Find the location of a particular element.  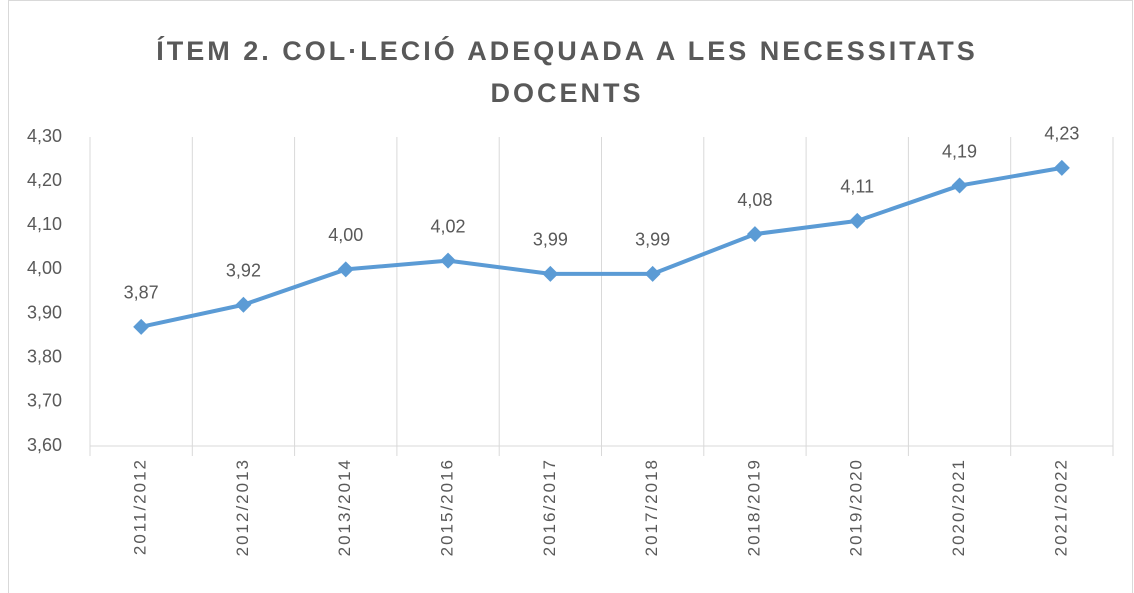

y-tick-label: 3,70 is located at coordinates (44, 401).